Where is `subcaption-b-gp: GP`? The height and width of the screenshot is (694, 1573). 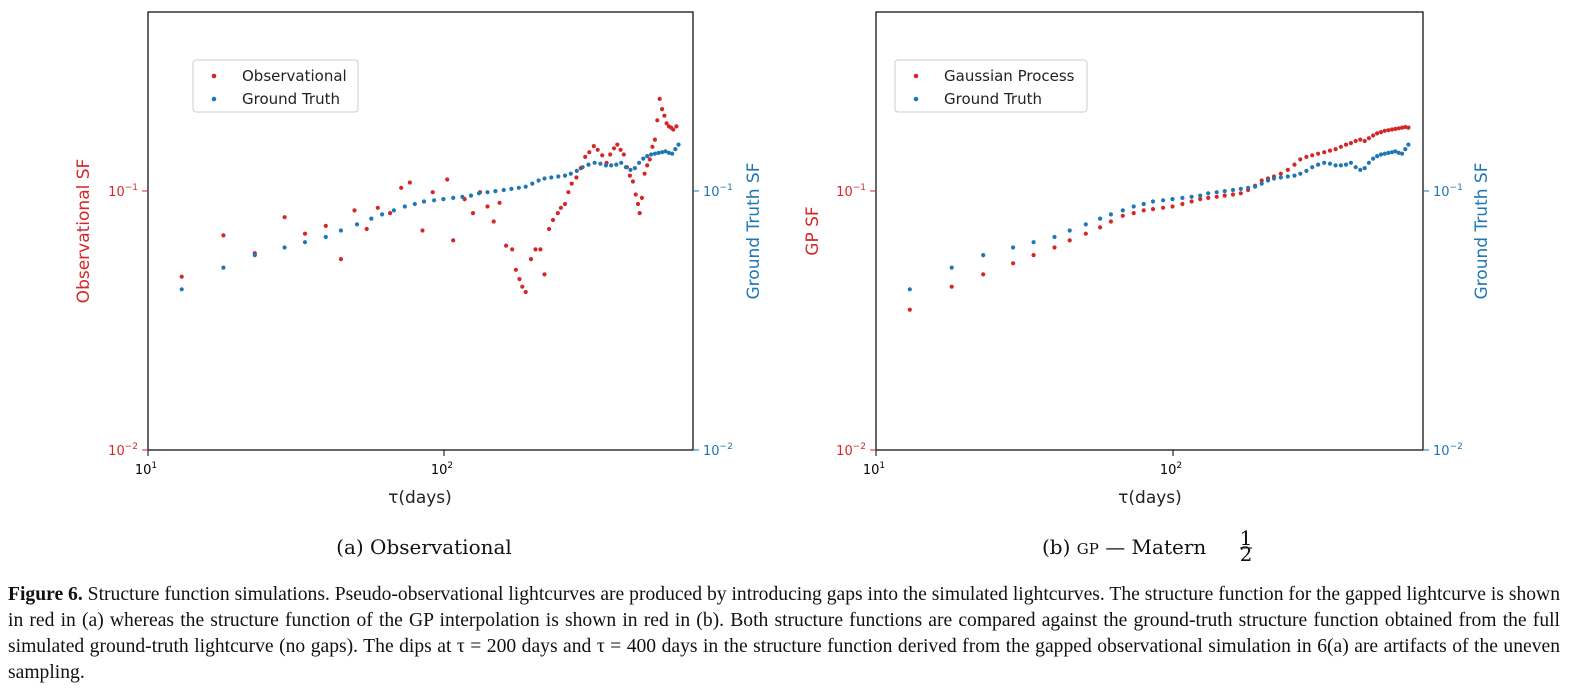 subcaption-b-gp: GP is located at coordinates (1088, 549).